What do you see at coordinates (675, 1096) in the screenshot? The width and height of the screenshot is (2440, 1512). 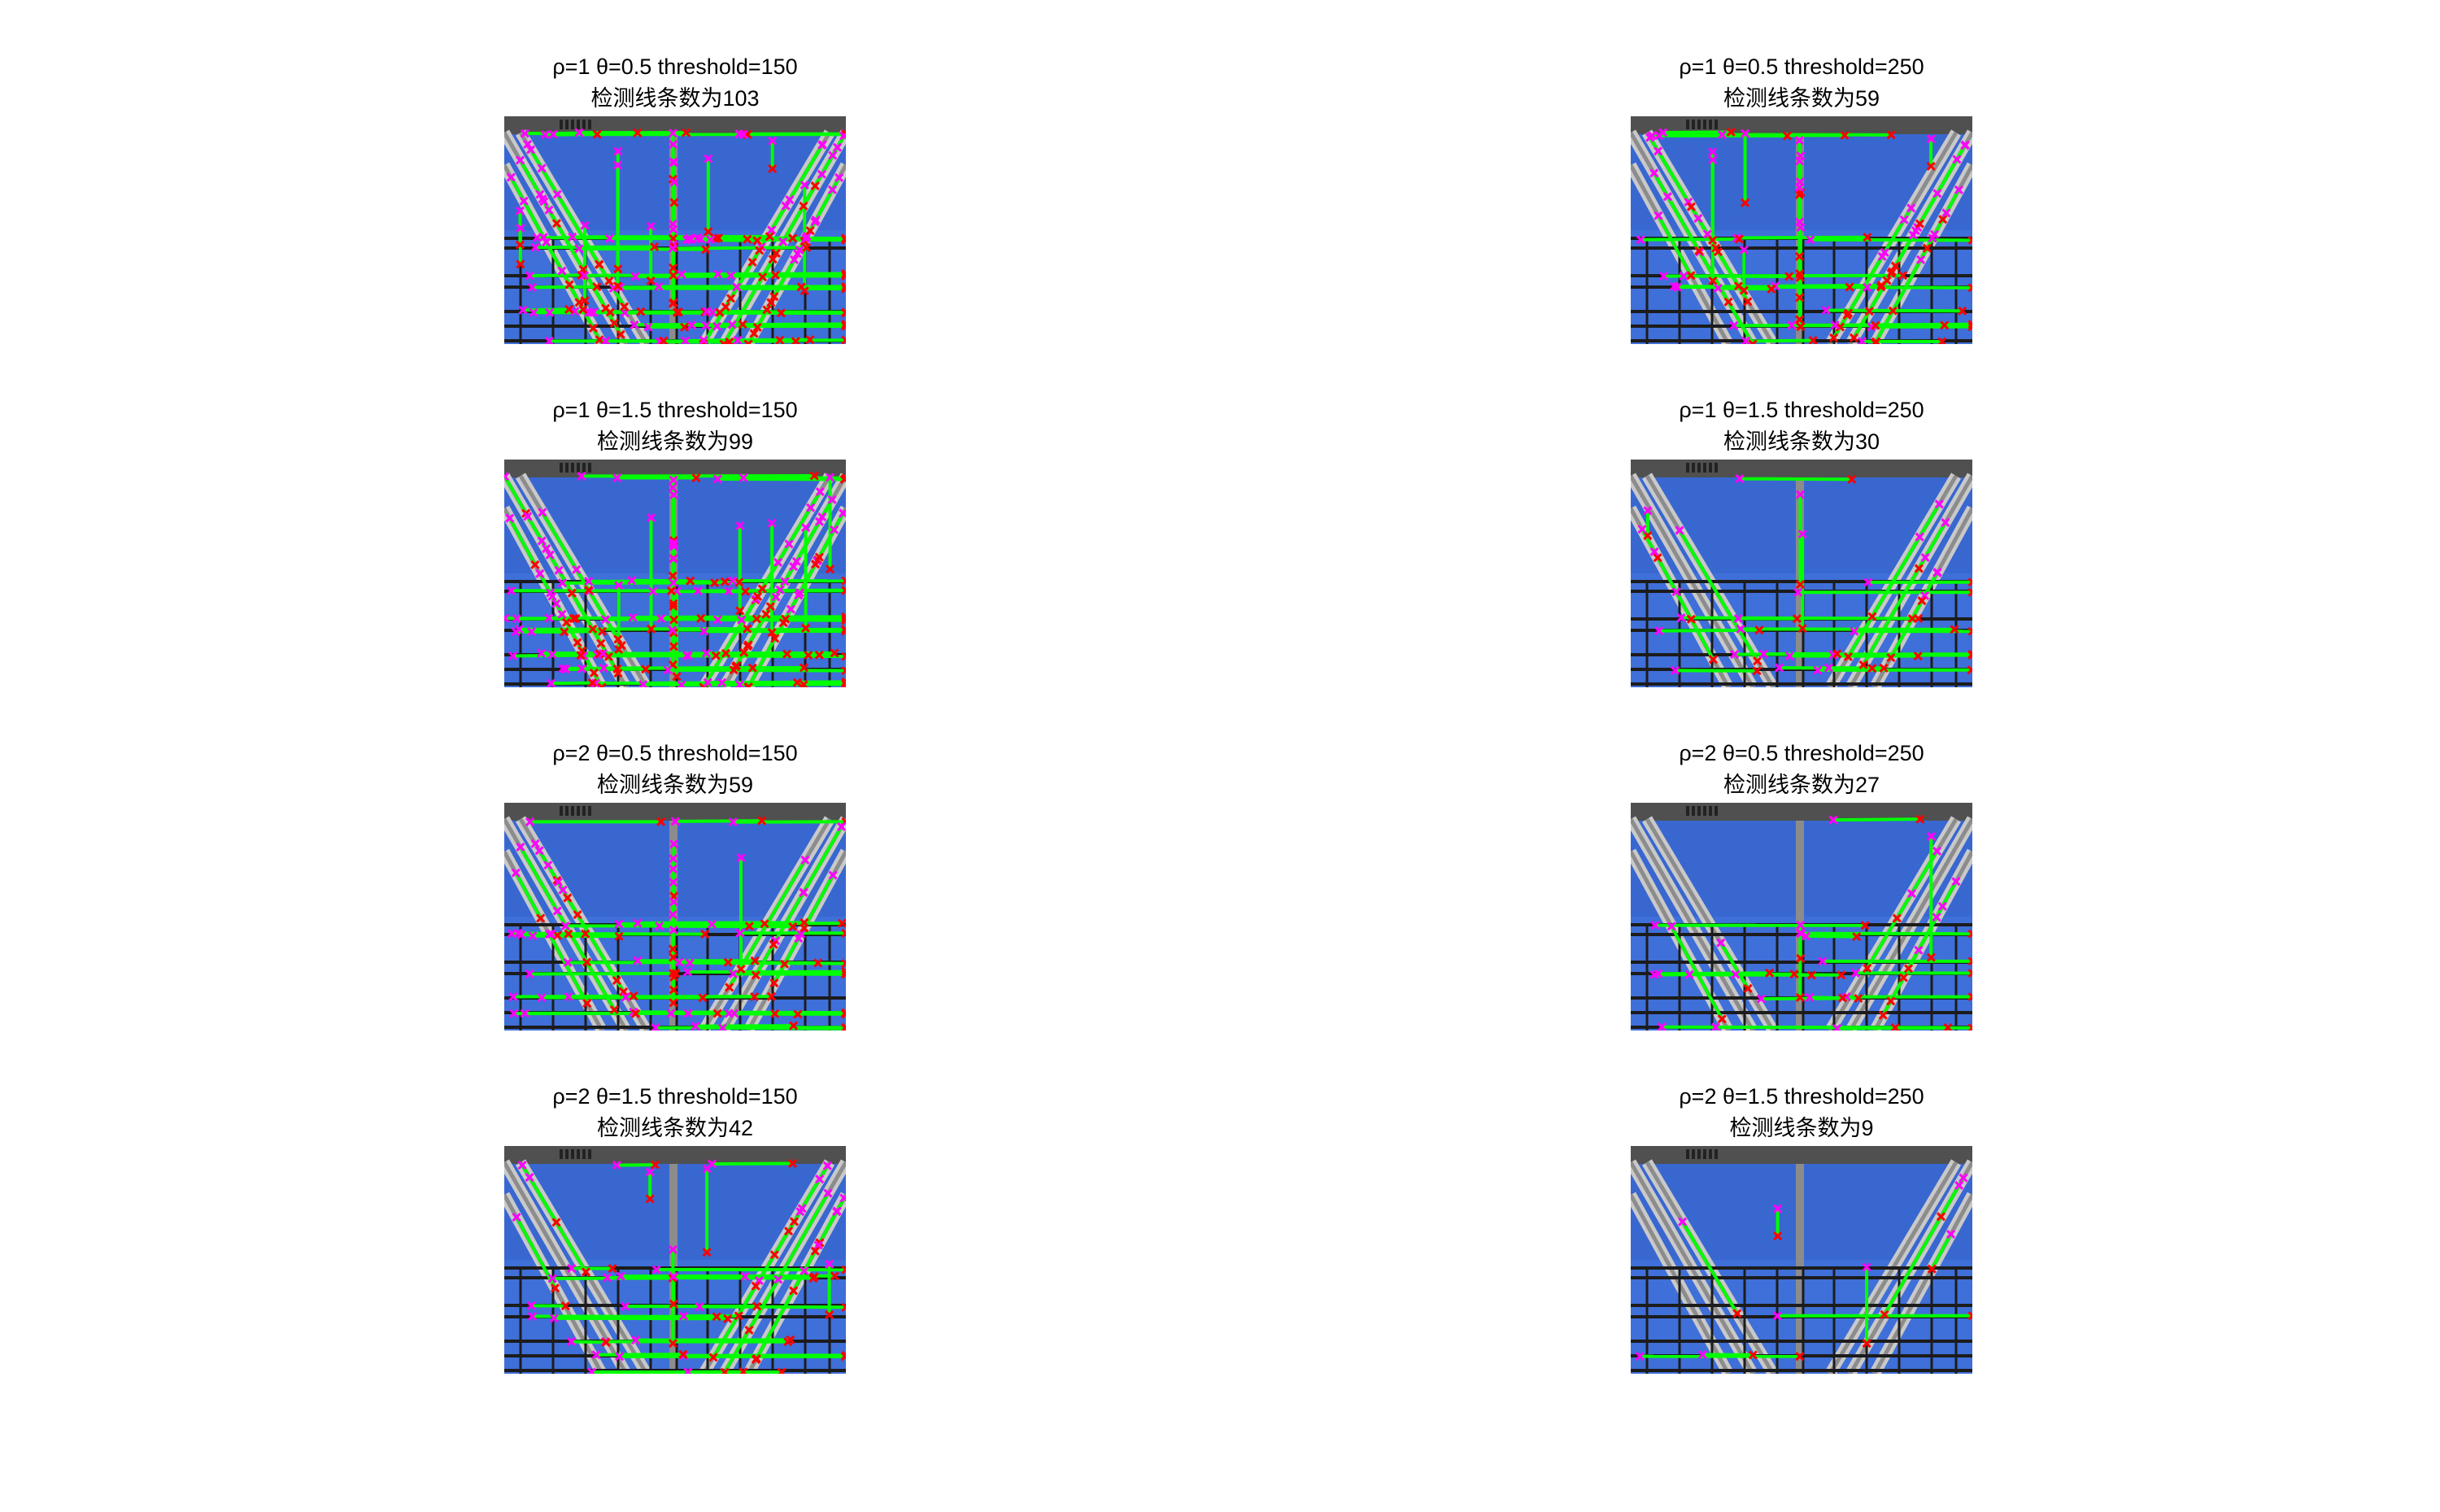 I see `subplot-title: ρ=2 θ=1.5 threshold=150` at bounding box center [675, 1096].